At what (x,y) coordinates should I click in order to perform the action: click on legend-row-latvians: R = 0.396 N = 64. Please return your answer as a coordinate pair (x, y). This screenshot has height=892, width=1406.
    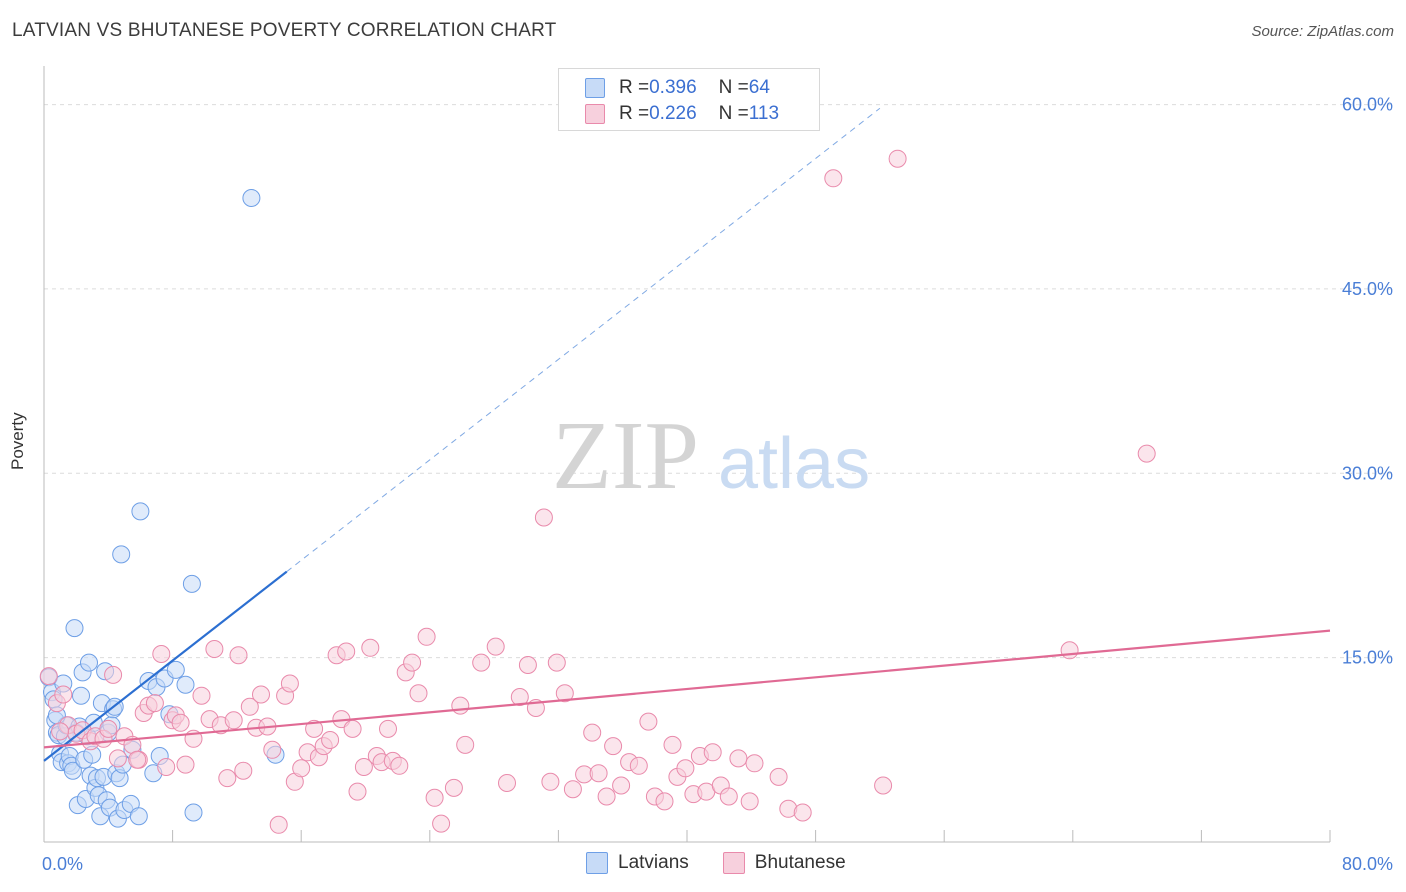
    Looking at the image, I should click on (677, 88).